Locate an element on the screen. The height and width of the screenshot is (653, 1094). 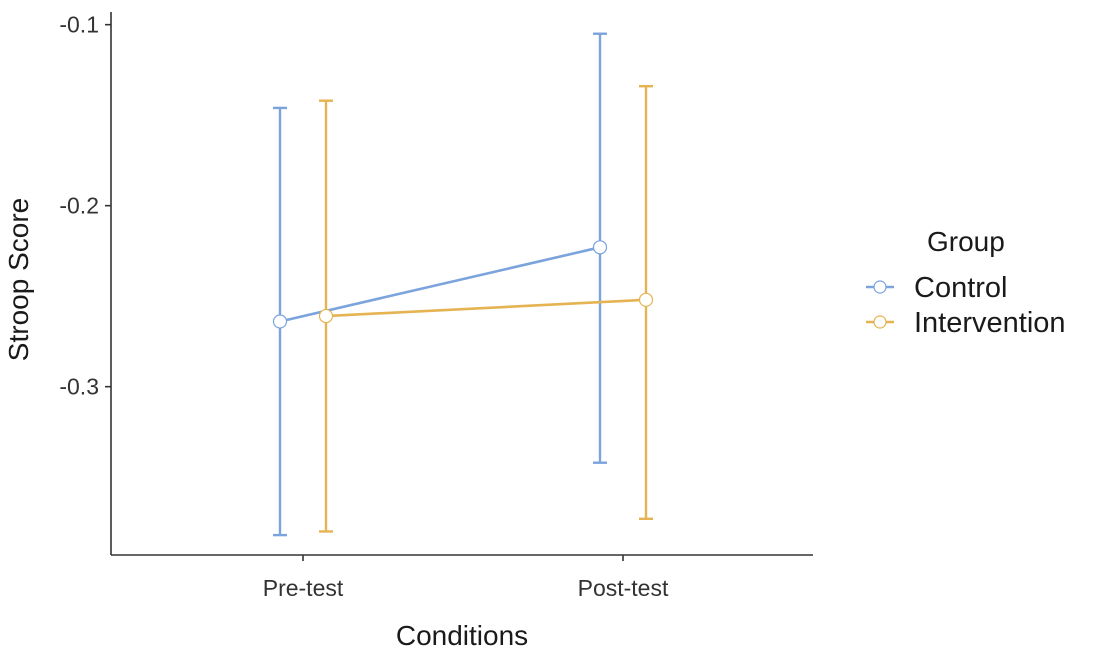
legend-item-intervention: Intervention is located at coordinates (966, 323).